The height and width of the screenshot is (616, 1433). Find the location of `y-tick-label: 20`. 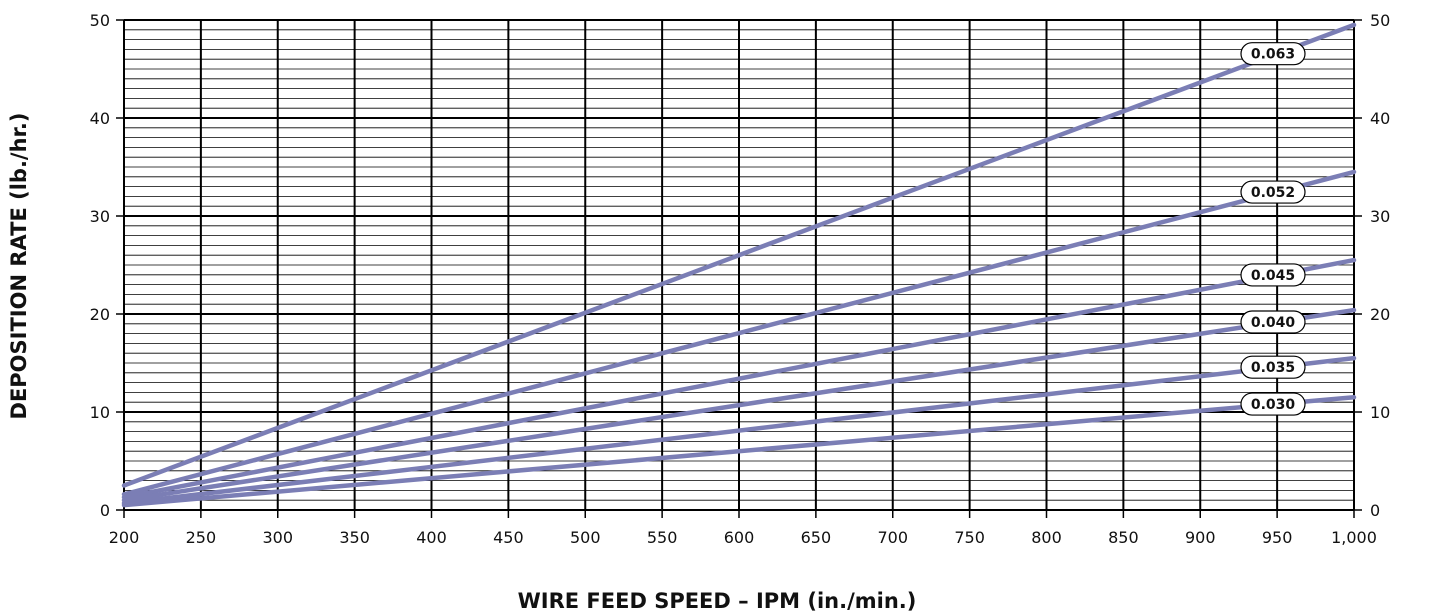

y-tick-label: 20 is located at coordinates (100, 314).